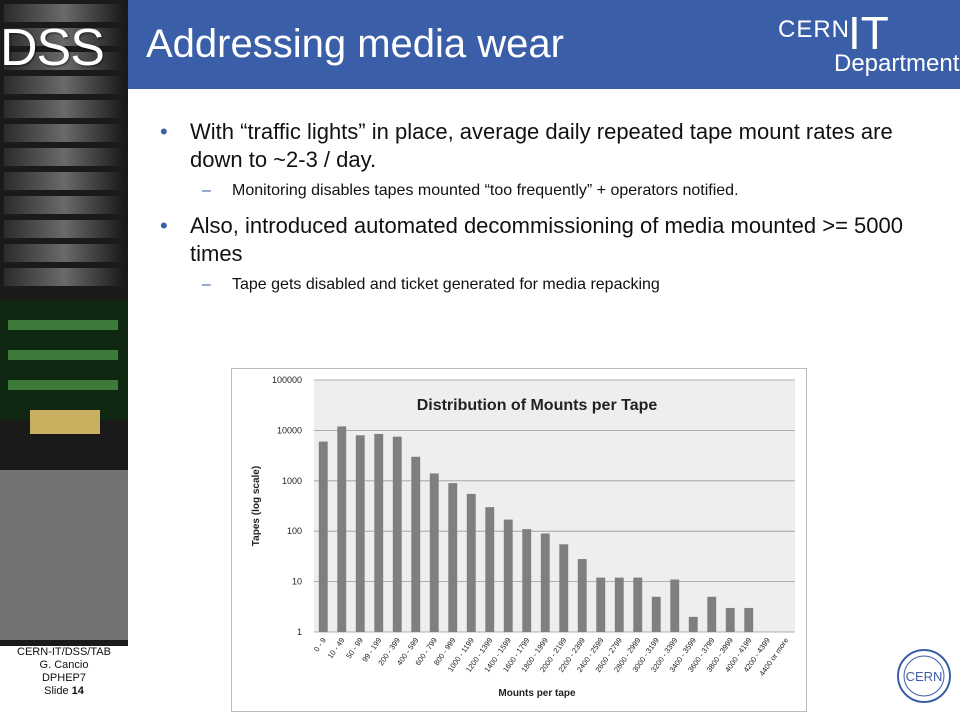  What do you see at coordinates (52, 48) in the screenshot?
I see `dss-brand: DSS` at bounding box center [52, 48].